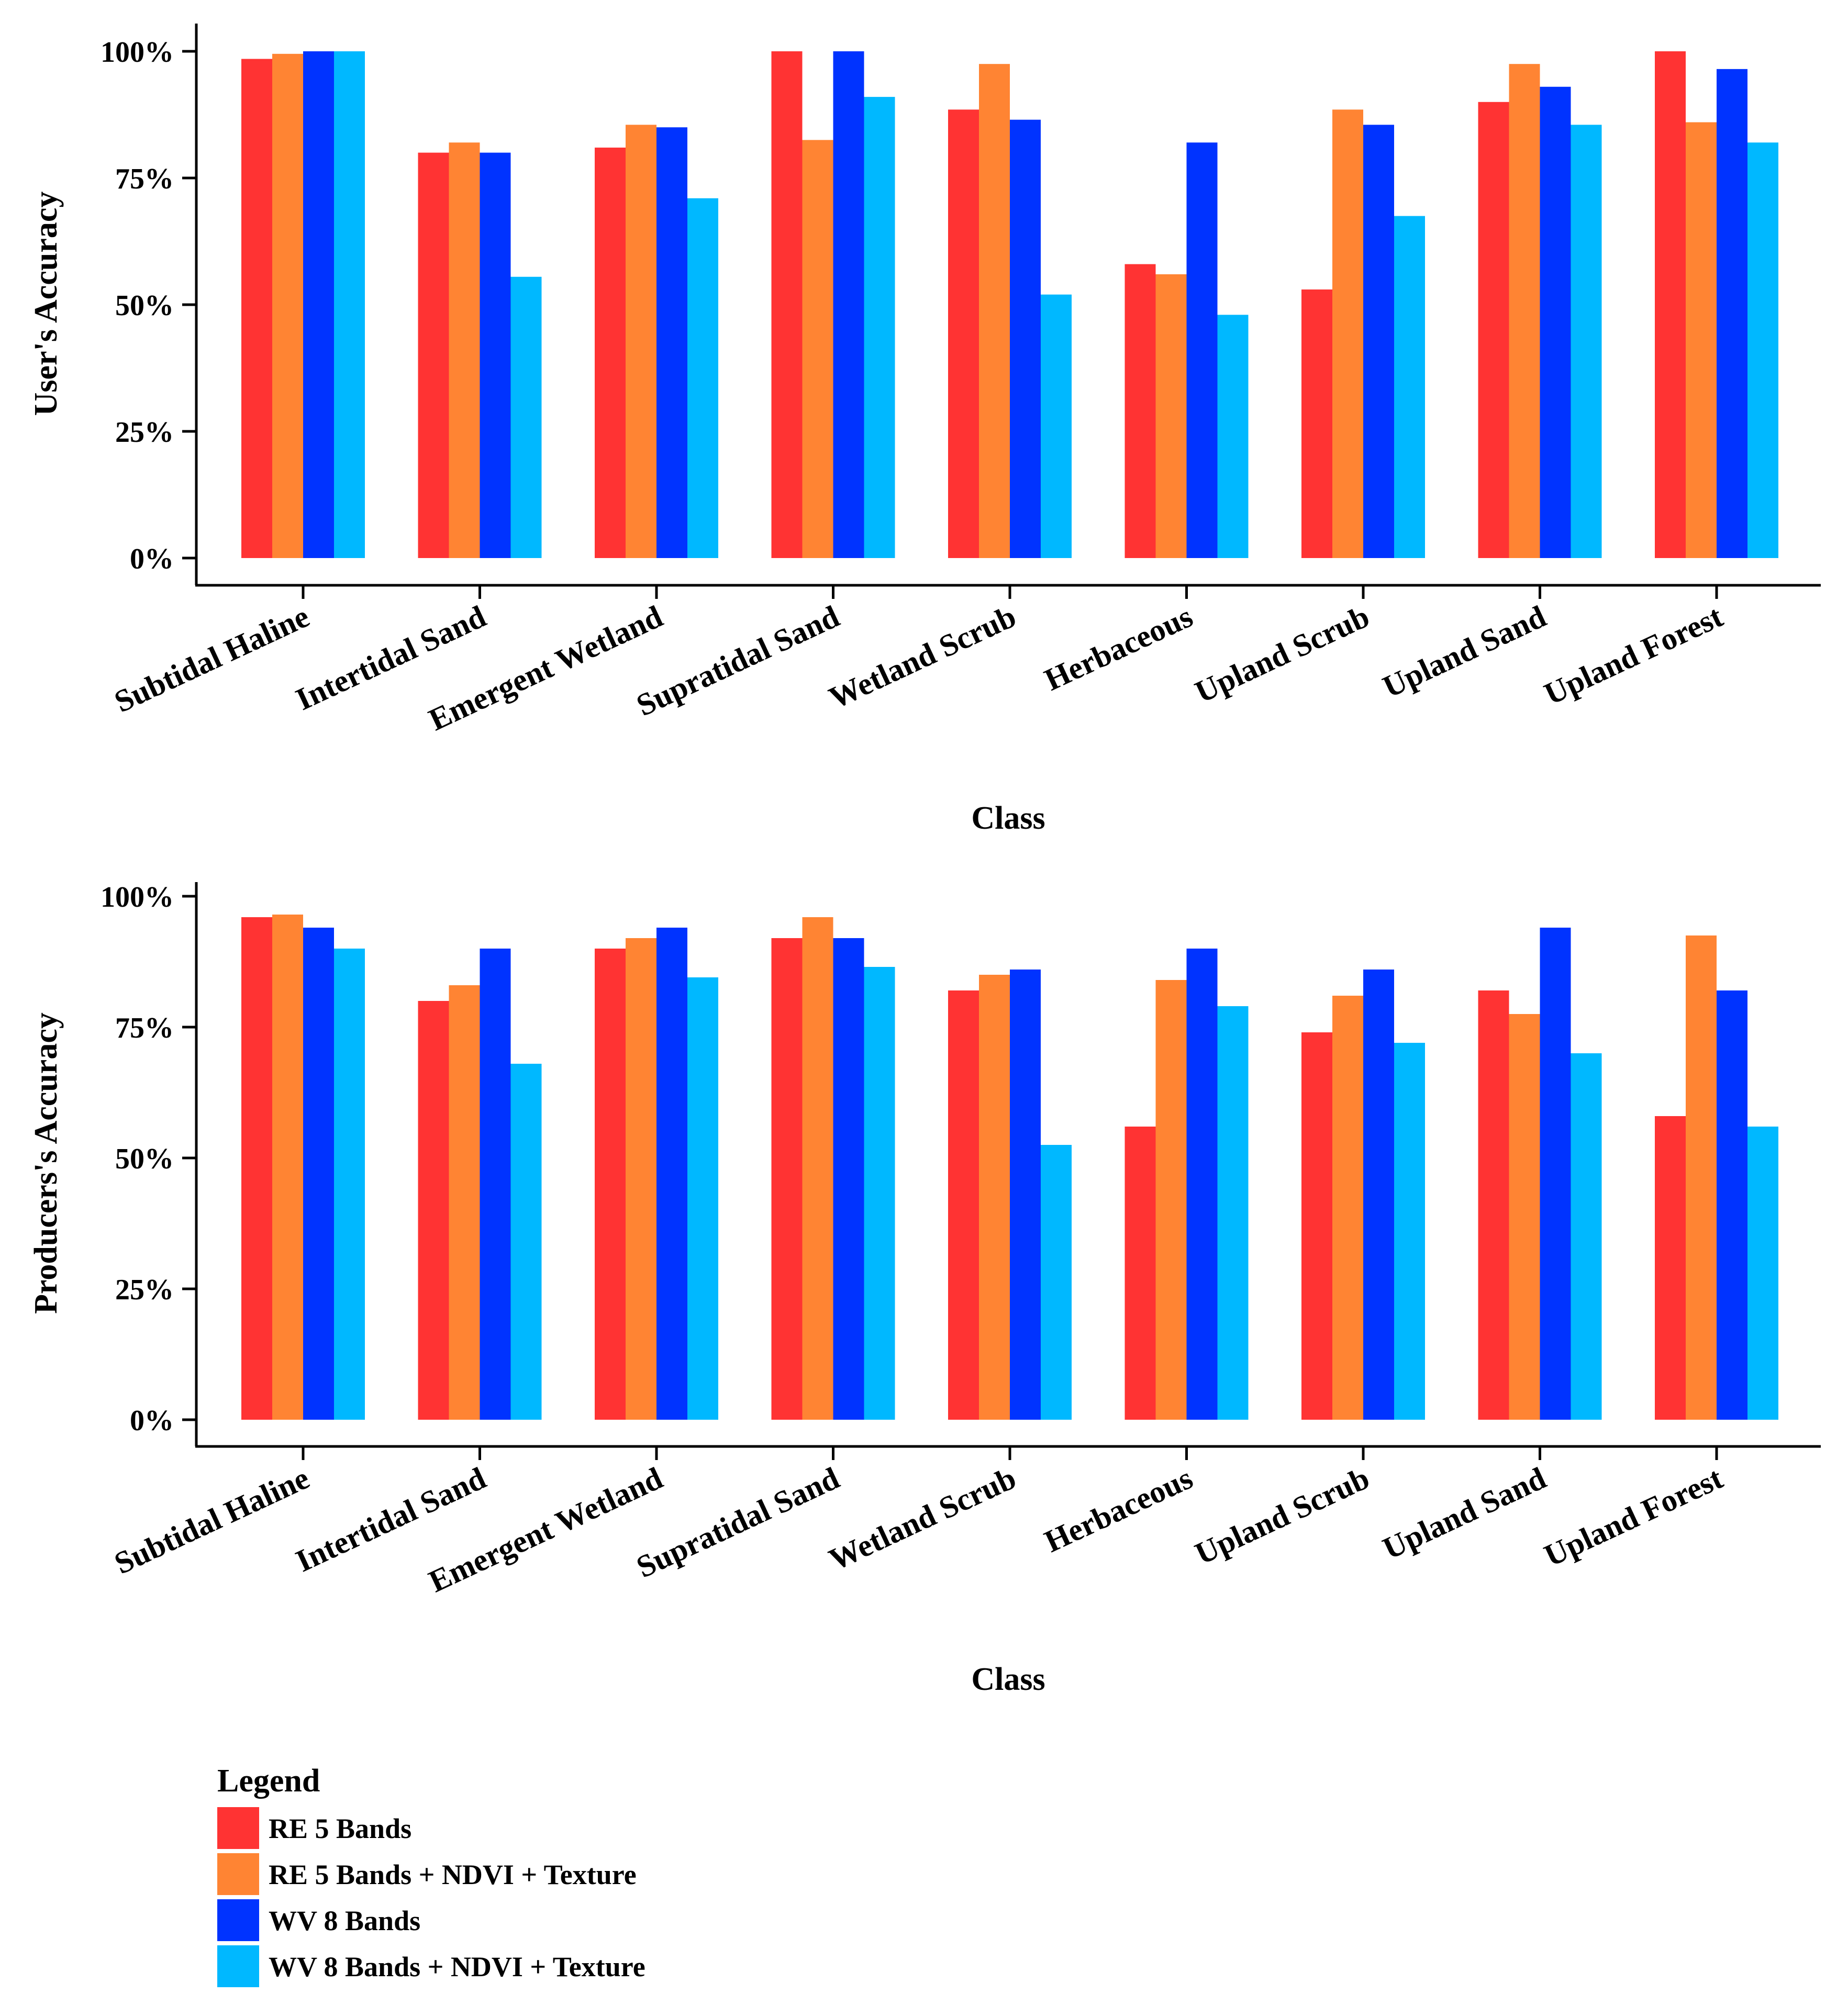  Describe the element at coordinates (340, 1828) in the screenshot. I see `legend-label-re5: RE 5 Bands` at that location.